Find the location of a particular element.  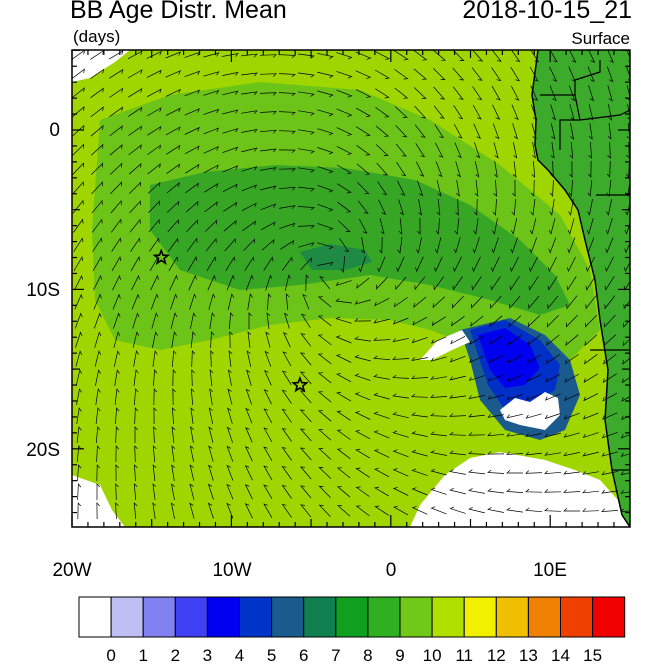

colorbar-label: 15 is located at coordinates (593, 655).